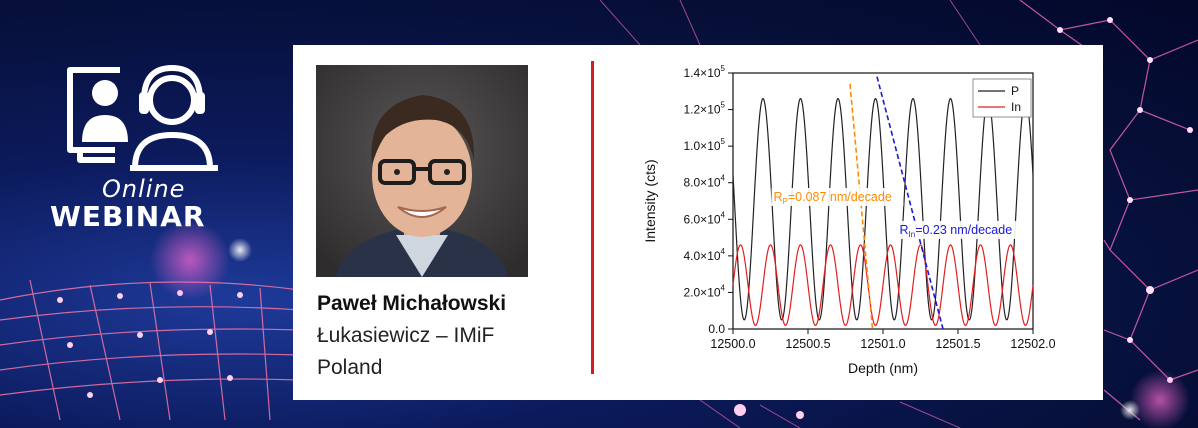 This screenshot has height=428, width=1198. Describe the element at coordinates (705, 72) in the screenshot. I see `y-tick-label: 1.4×10⁵` at that location.